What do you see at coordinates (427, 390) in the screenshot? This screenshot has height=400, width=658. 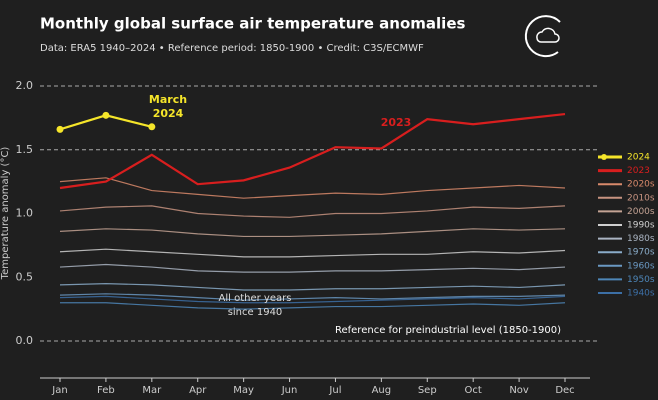 I see `x-tick-label: Sep` at bounding box center [427, 390].